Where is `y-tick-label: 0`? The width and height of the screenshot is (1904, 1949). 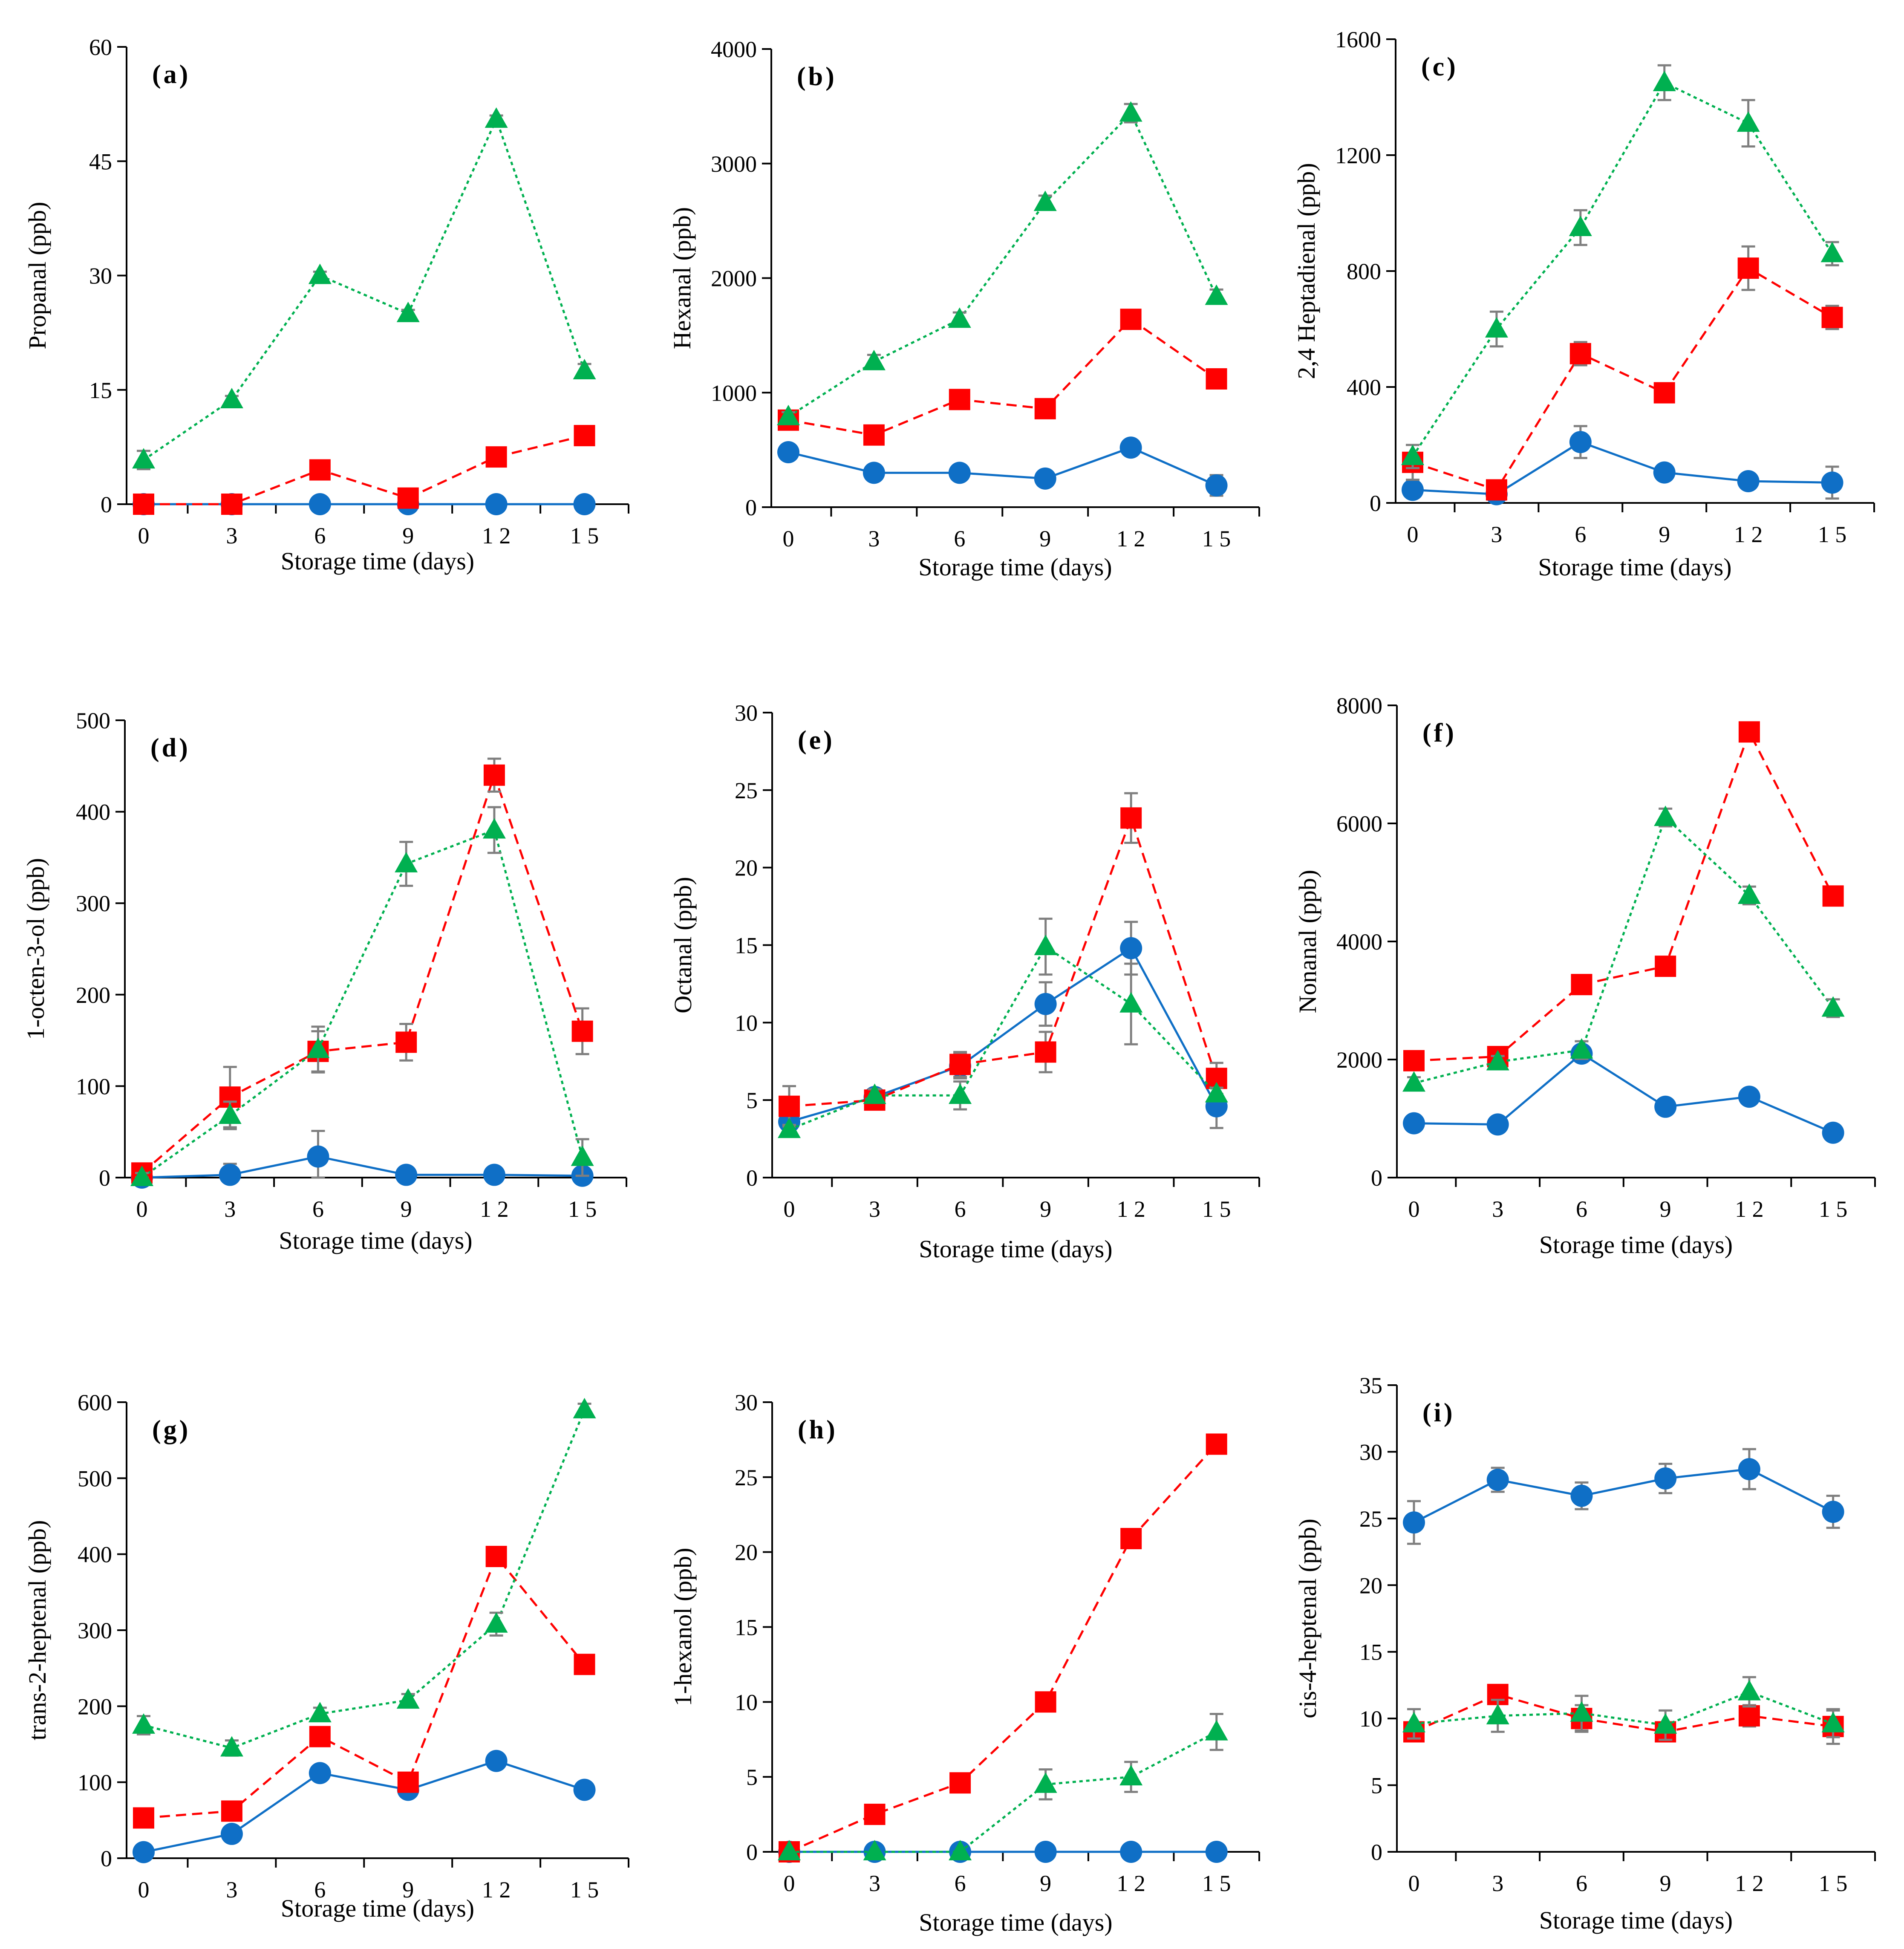
y-tick-label: 0 is located at coordinates (1375, 503).